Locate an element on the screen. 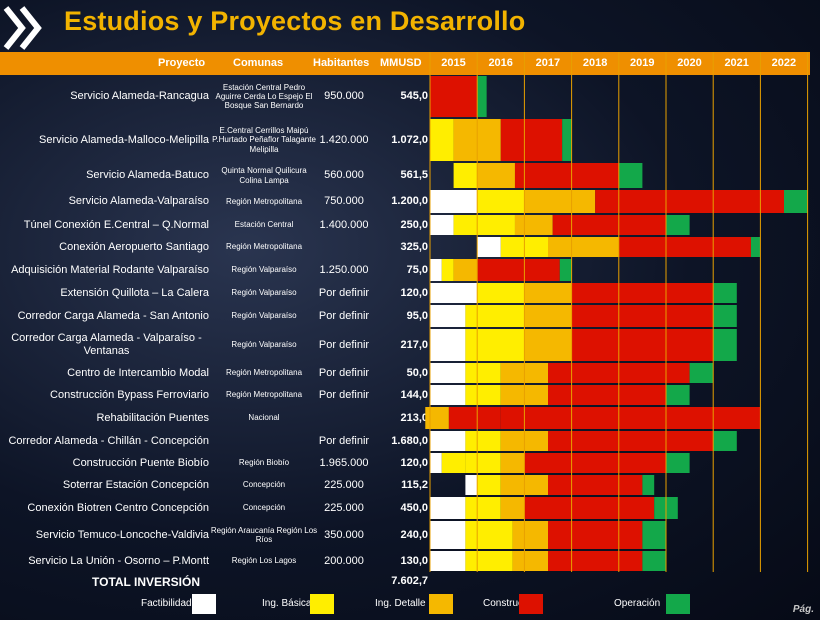 The width and height of the screenshot is (820, 620). project-comunas: Región Biobío is located at coordinates (264, 463).